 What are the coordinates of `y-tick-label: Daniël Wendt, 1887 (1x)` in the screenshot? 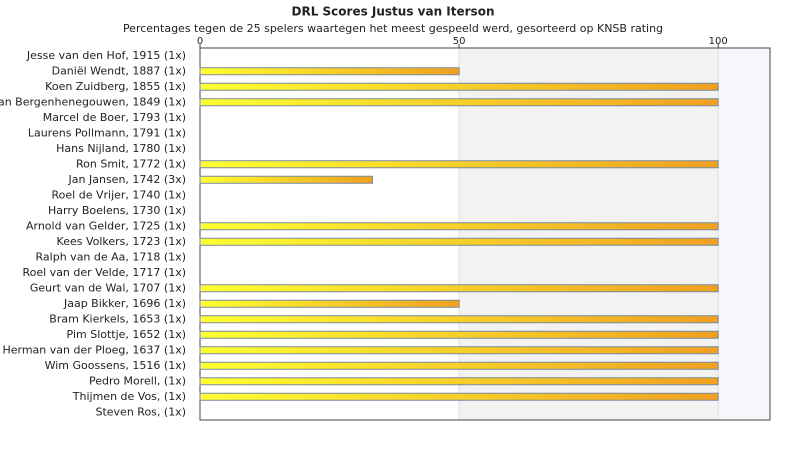 It's located at (119, 70).